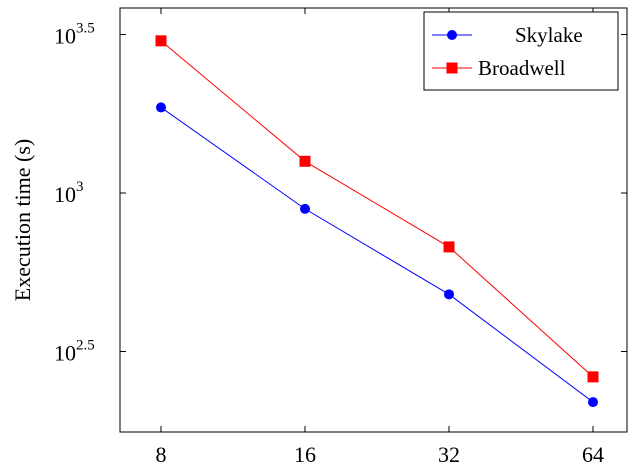 The image size is (639, 469). Describe the element at coordinates (305, 454) in the screenshot. I see `x-tick-label: 16` at that location.